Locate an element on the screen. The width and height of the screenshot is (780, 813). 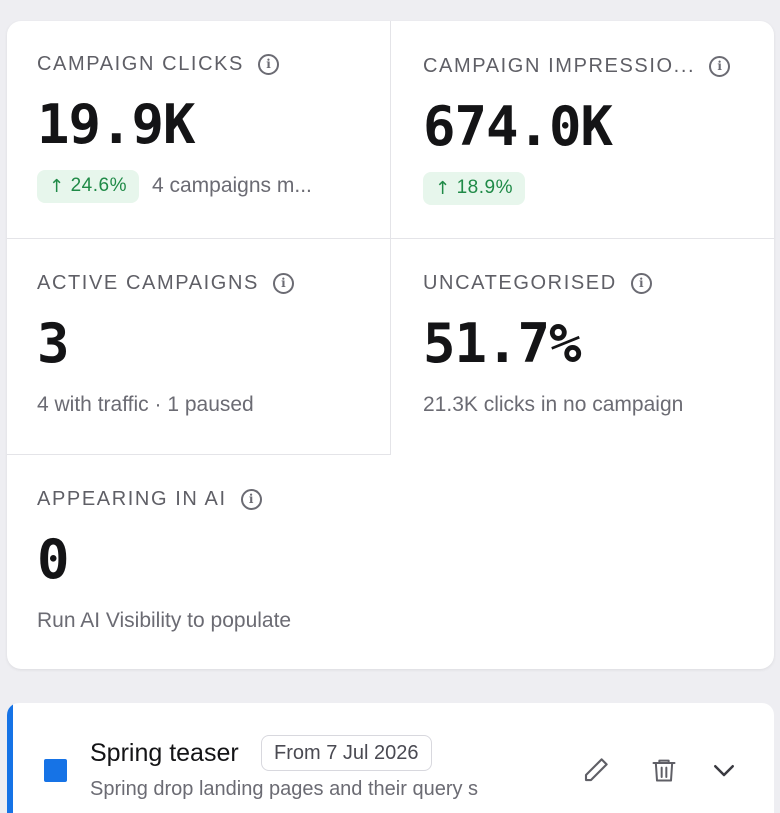
expand-button is located at coordinates (724, 770).